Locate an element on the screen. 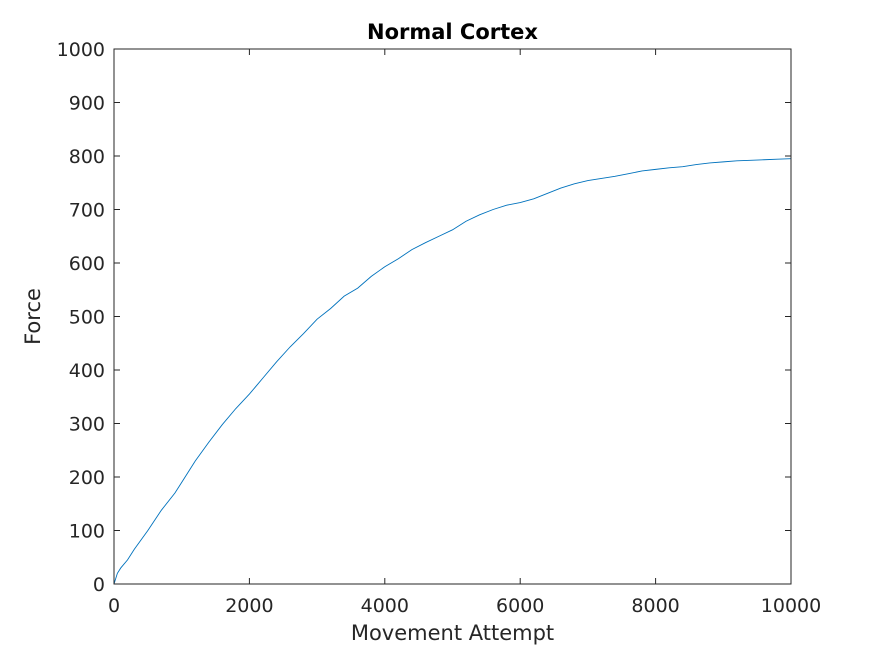 The width and height of the screenshot is (875, 656). y-tick-label: 700 is located at coordinates (87, 211).